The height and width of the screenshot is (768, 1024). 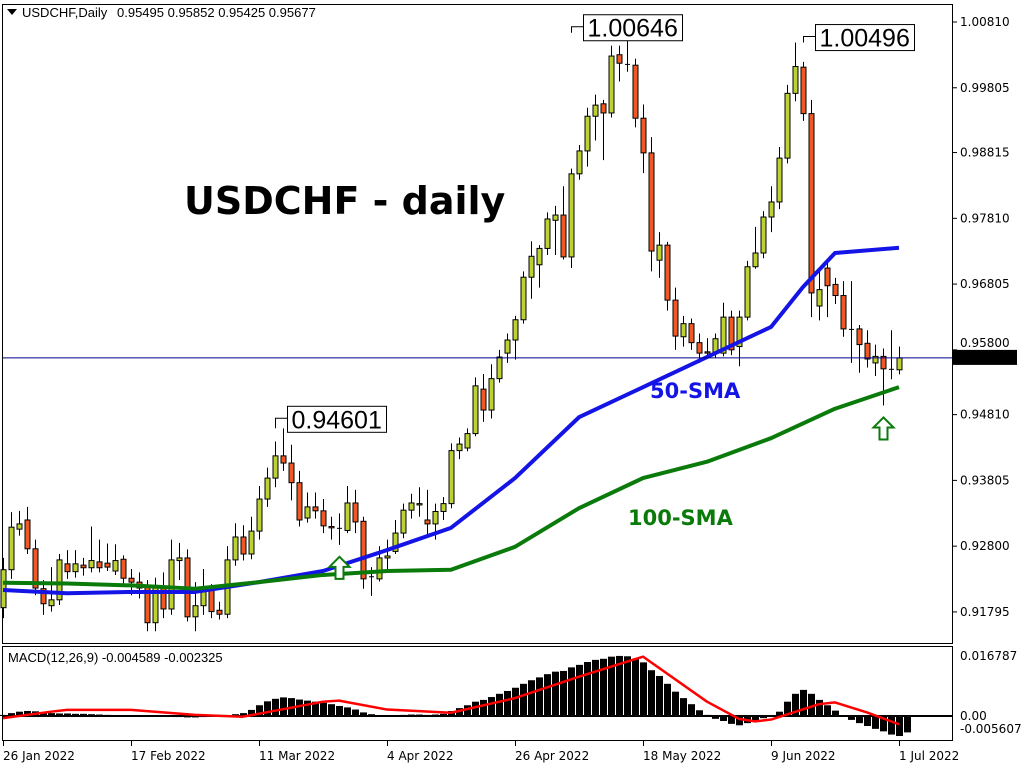 I want to click on dropdown-triangle-icon, so click(x=12, y=12).